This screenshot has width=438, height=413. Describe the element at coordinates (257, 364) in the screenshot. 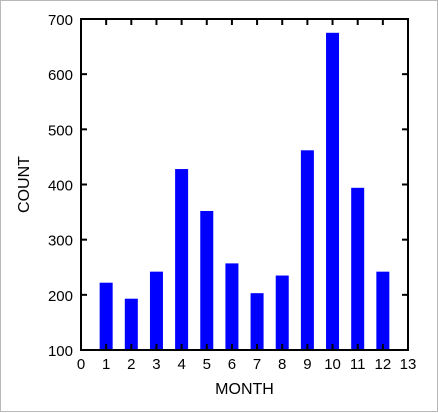

I see `x-tick-label-7: 7` at that location.